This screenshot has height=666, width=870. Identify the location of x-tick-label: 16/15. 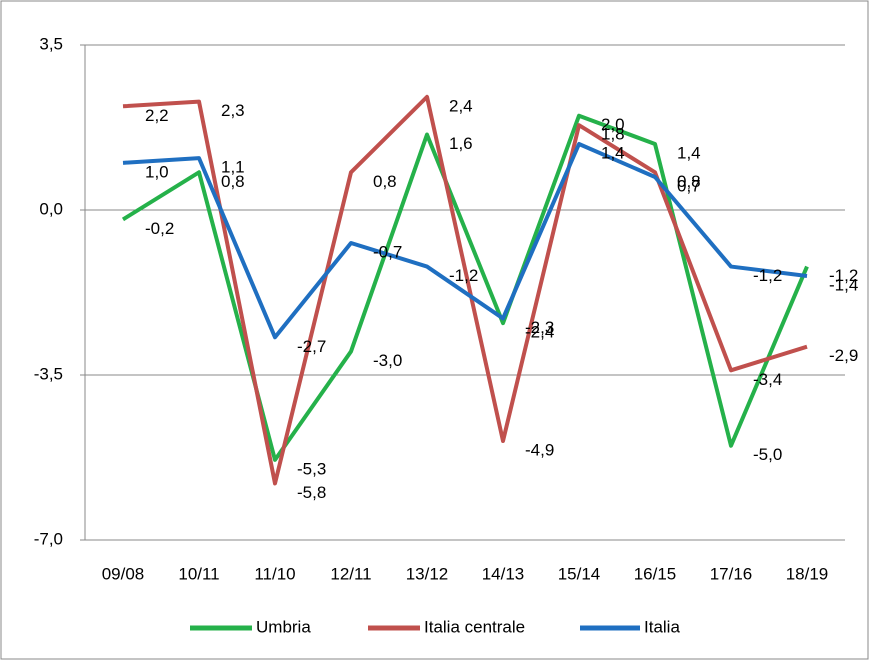
(655, 573).